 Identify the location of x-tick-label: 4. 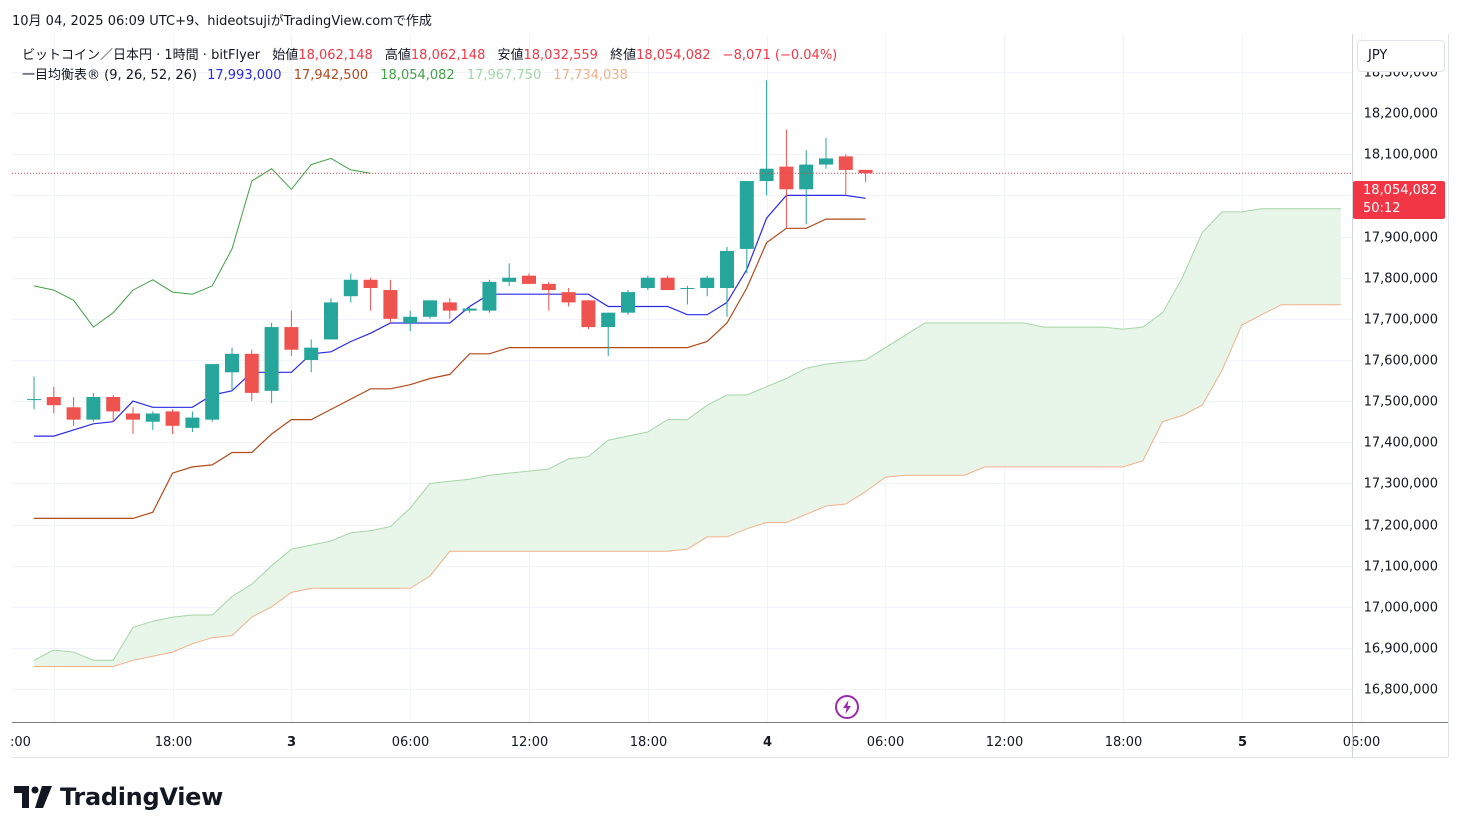
(767, 742).